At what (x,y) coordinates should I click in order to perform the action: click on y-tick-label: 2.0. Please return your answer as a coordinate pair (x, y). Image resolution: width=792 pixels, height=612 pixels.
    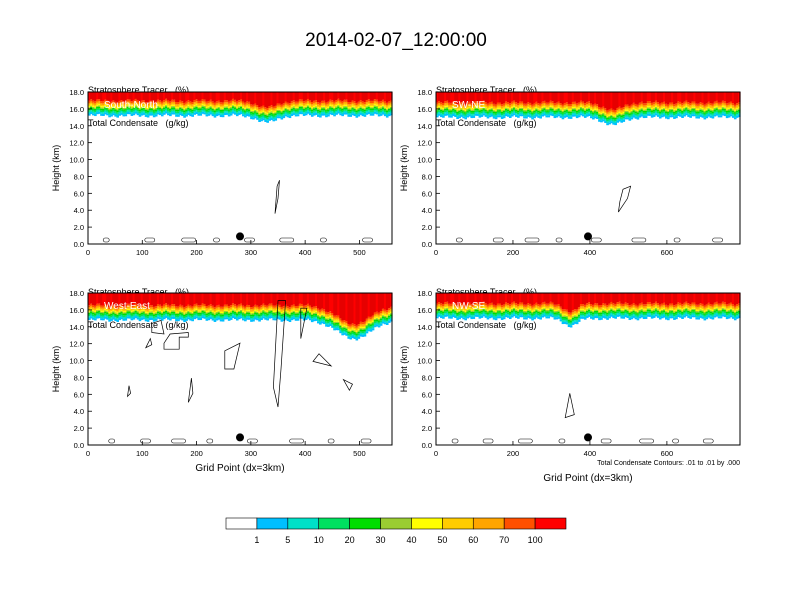
    Looking at the image, I should click on (427, 227).